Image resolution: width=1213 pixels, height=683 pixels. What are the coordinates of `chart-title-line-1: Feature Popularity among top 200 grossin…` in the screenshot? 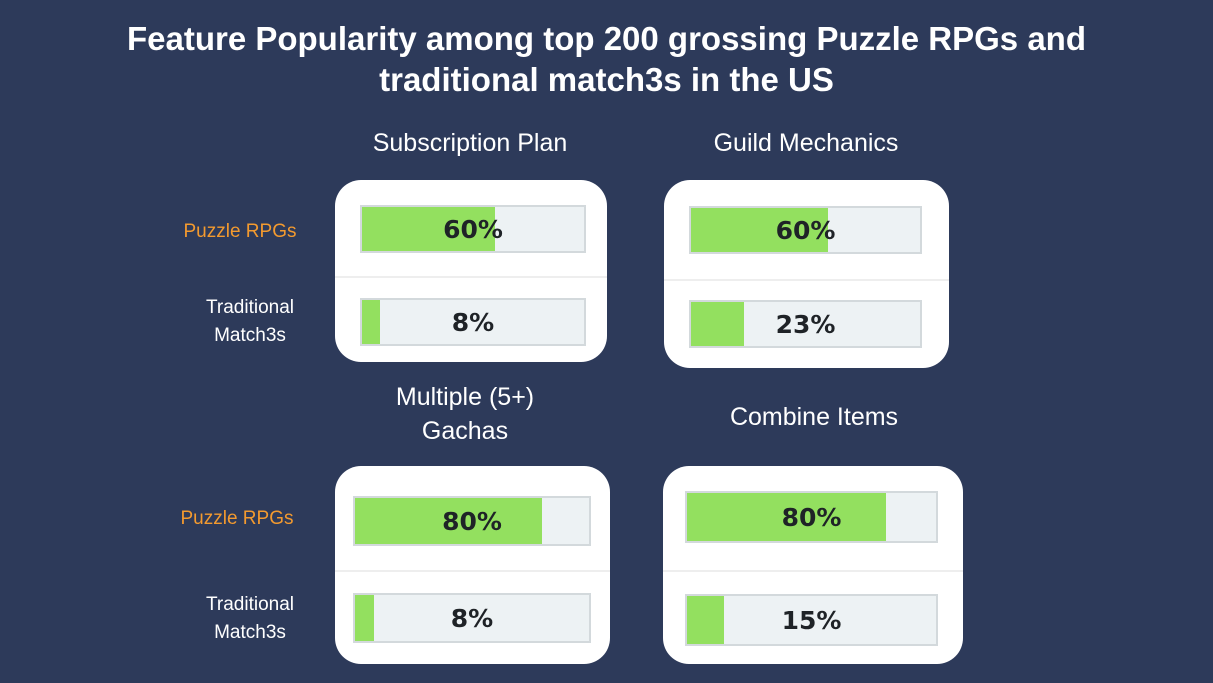 It's located at (606, 38).